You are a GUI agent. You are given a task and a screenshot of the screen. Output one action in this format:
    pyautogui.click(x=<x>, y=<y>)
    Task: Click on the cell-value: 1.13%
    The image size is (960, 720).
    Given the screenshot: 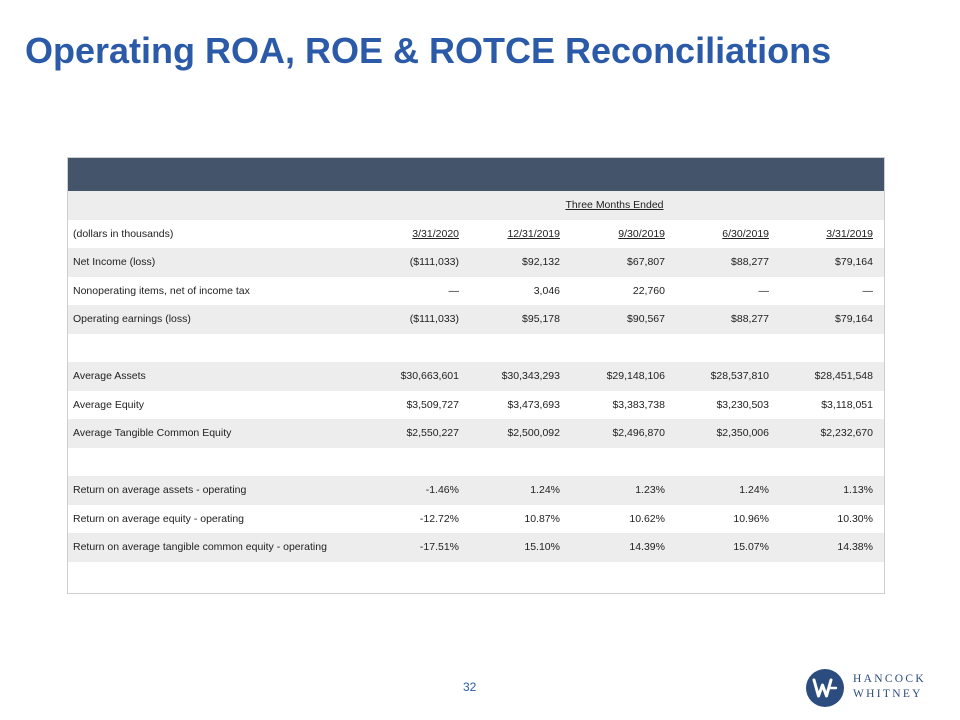 What is the action you would take?
    pyautogui.click(x=858, y=490)
    